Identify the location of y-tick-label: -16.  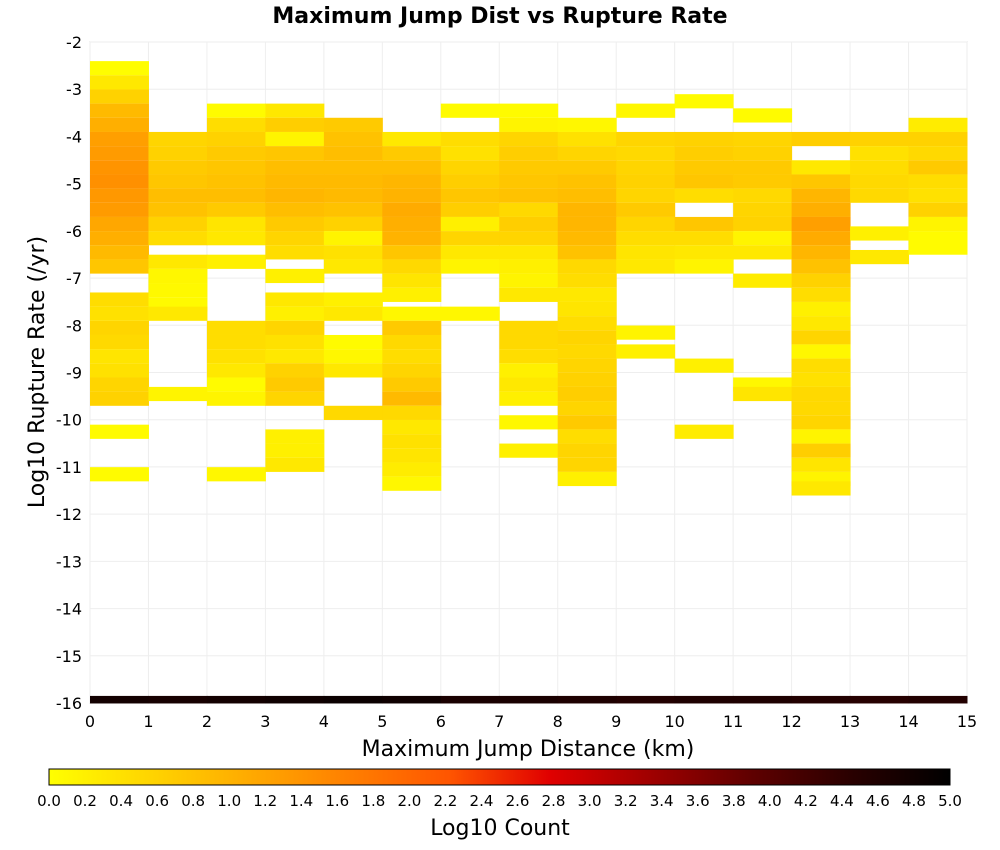
(69, 703).